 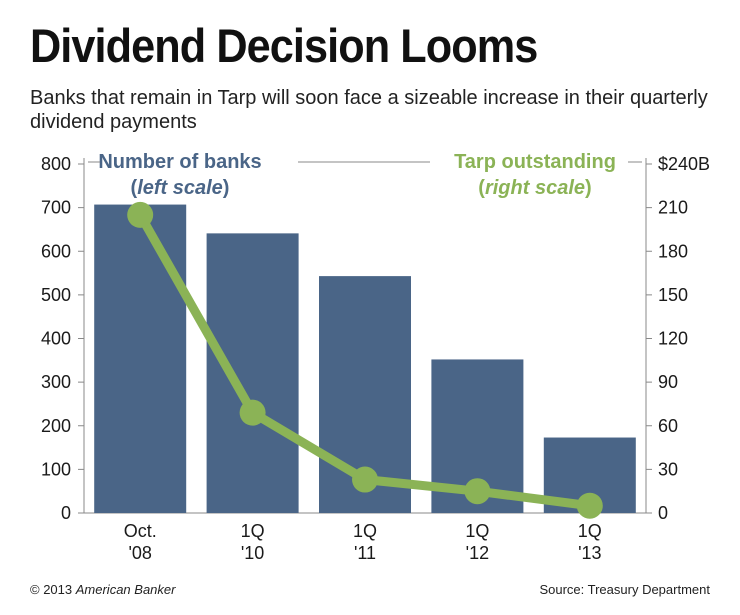 What do you see at coordinates (51, 589) in the screenshot?
I see `copyright-prefix: © 2013` at bounding box center [51, 589].